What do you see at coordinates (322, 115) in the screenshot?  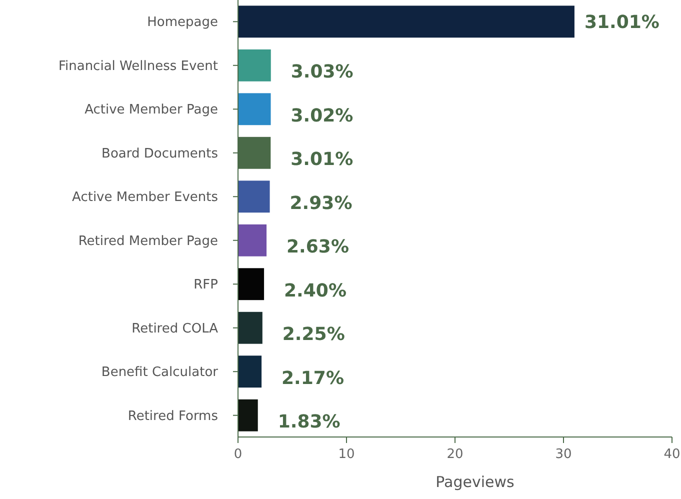 I see `data-label: 3.02%` at bounding box center [322, 115].